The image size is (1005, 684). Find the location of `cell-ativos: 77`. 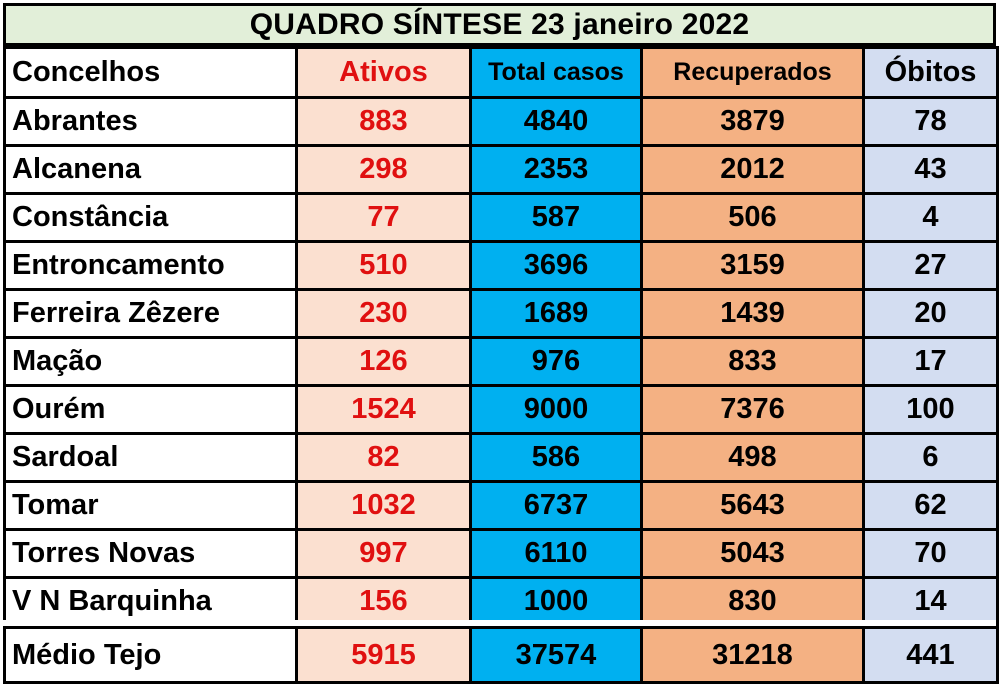

cell-ativos: 77 is located at coordinates (383, 217).